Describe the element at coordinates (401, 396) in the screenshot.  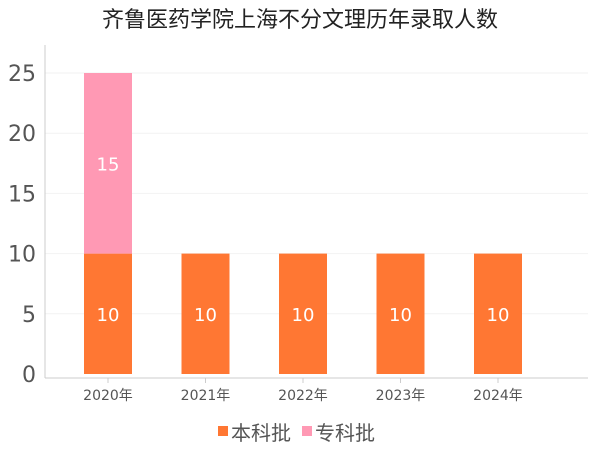
I see `x-tick-label: 2023年` at that location.